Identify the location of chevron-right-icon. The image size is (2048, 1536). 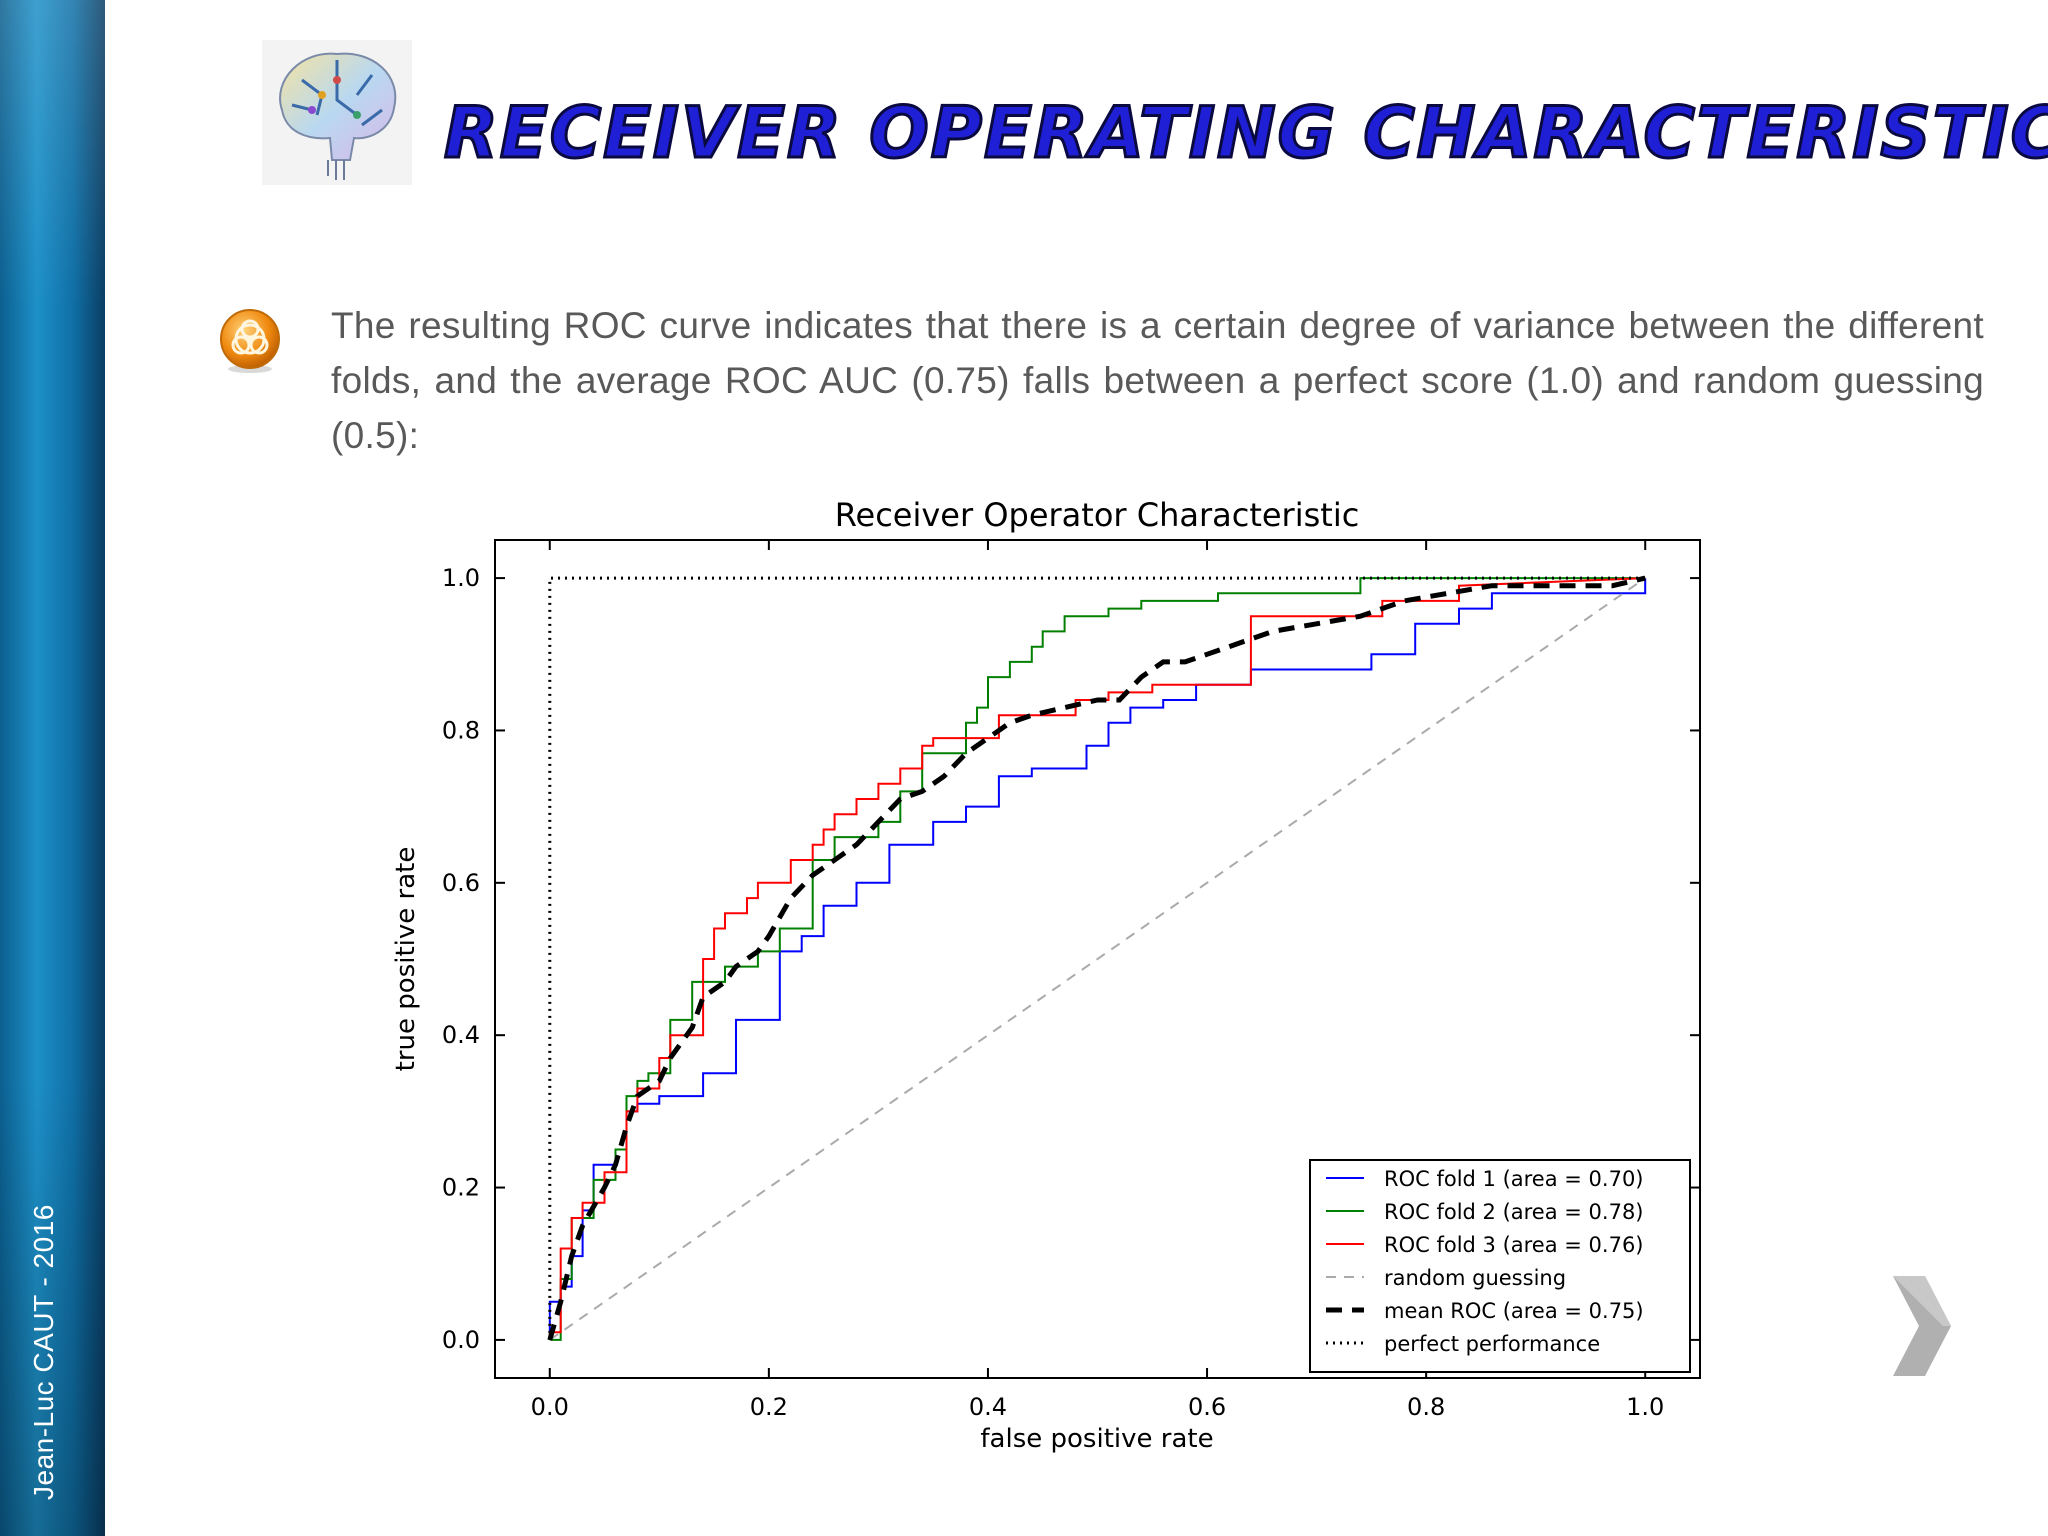
(1920, 1326).